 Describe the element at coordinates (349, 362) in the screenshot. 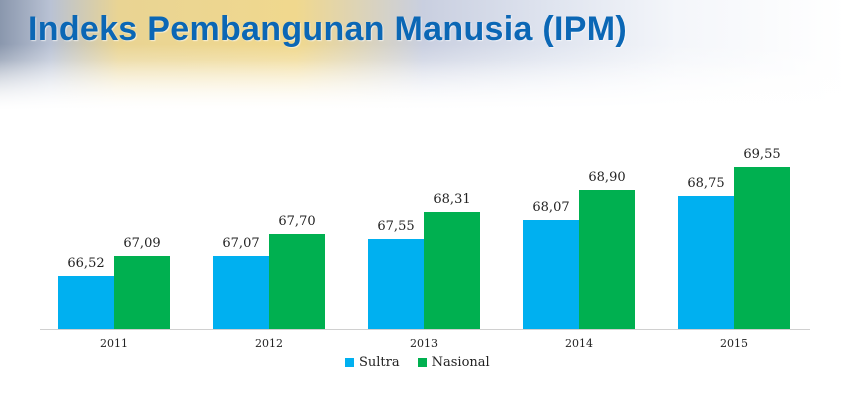

I see `legend-swatch-sultra` at that location.